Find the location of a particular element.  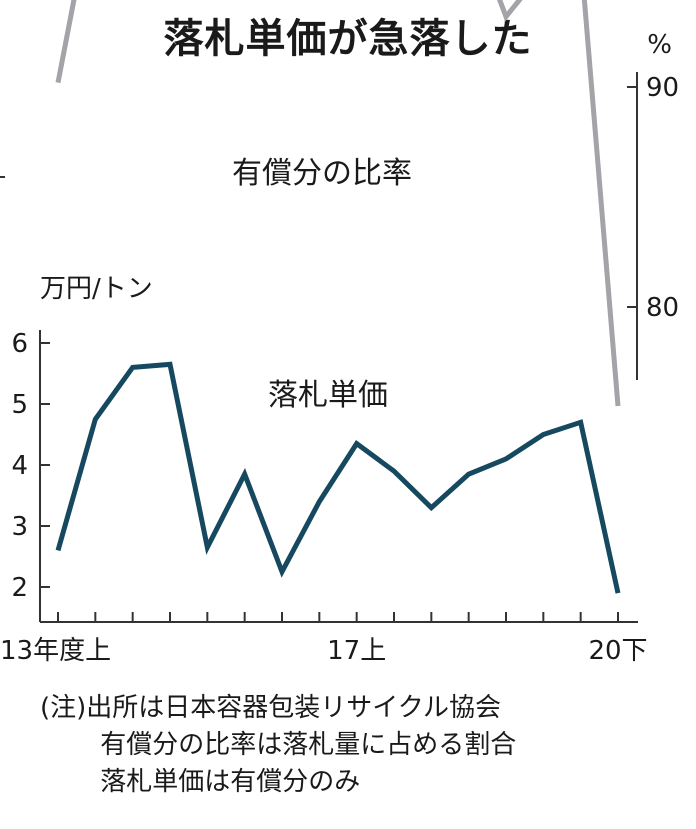

price-y-tick-label: 2 is located at coordinates (19, 588).